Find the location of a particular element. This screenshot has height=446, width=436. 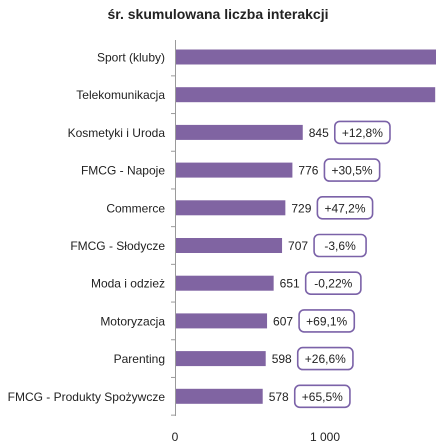

category-label: Kosmetyki i Uroda is located at coordinates (117, 133).